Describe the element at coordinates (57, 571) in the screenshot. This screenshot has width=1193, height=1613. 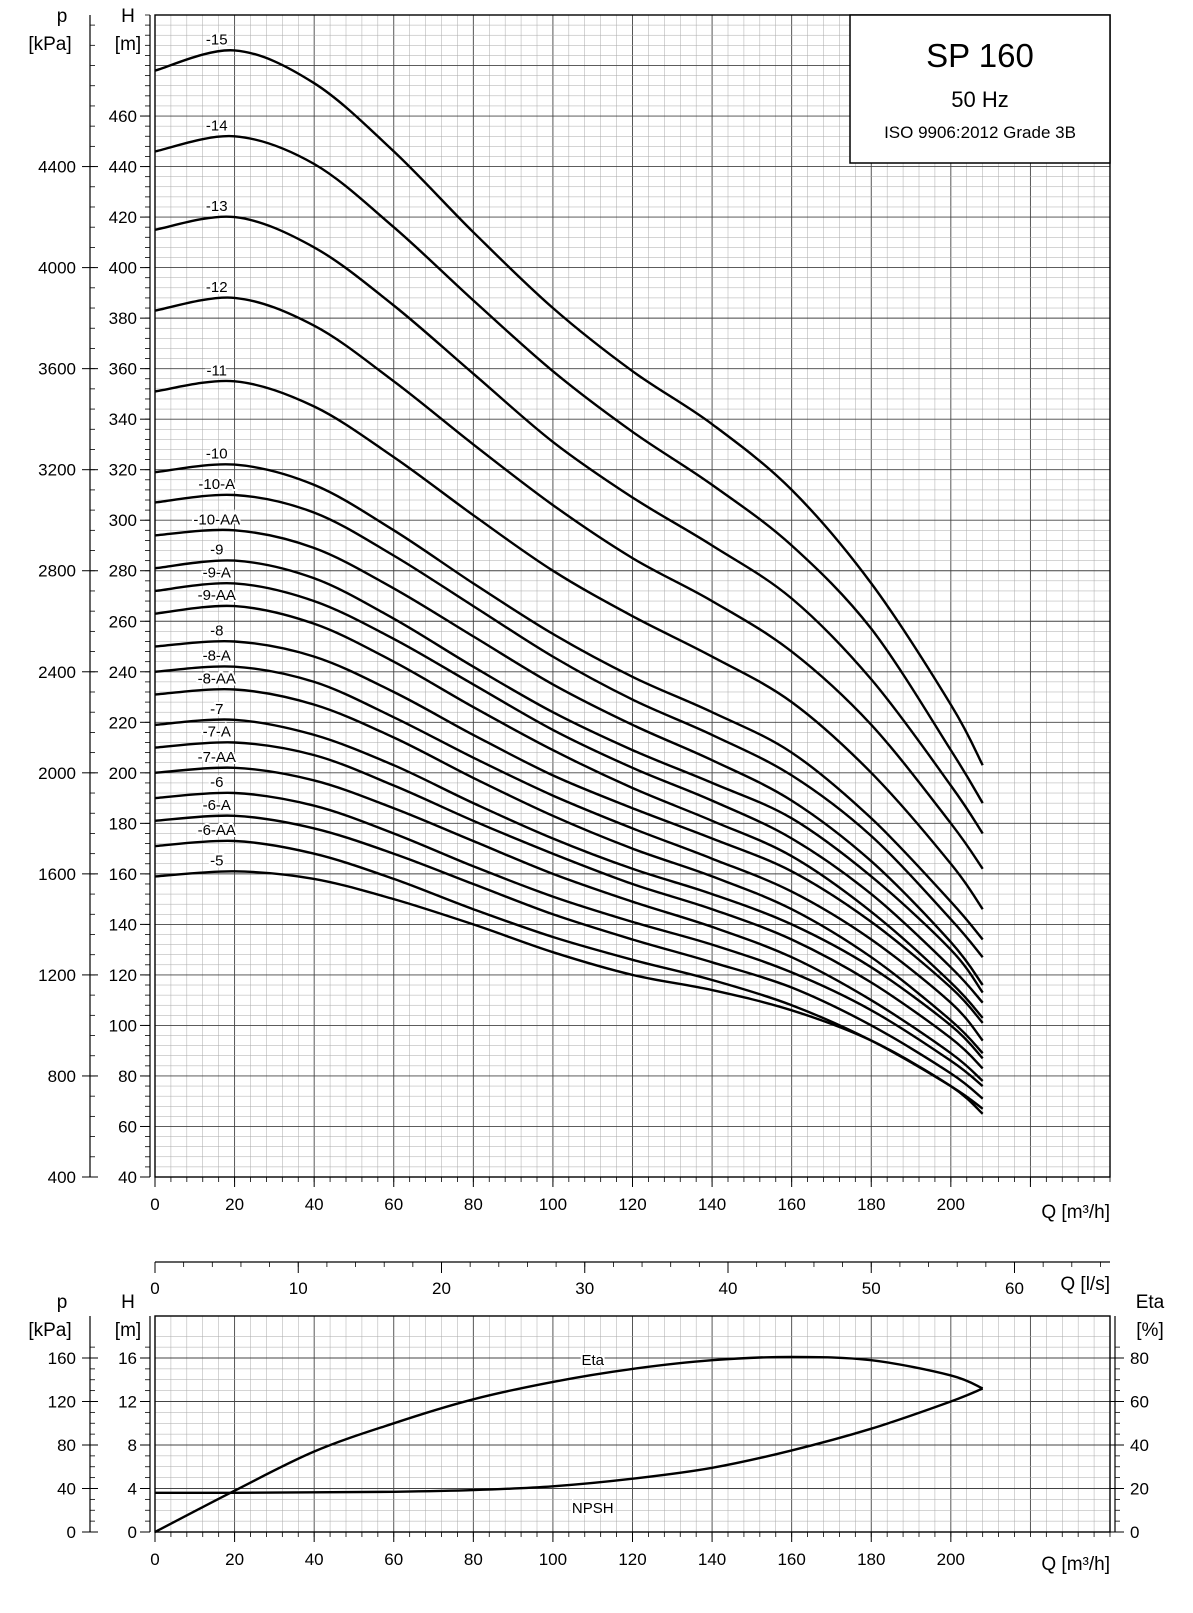
I see `p-tick-label: 2800` at that location.